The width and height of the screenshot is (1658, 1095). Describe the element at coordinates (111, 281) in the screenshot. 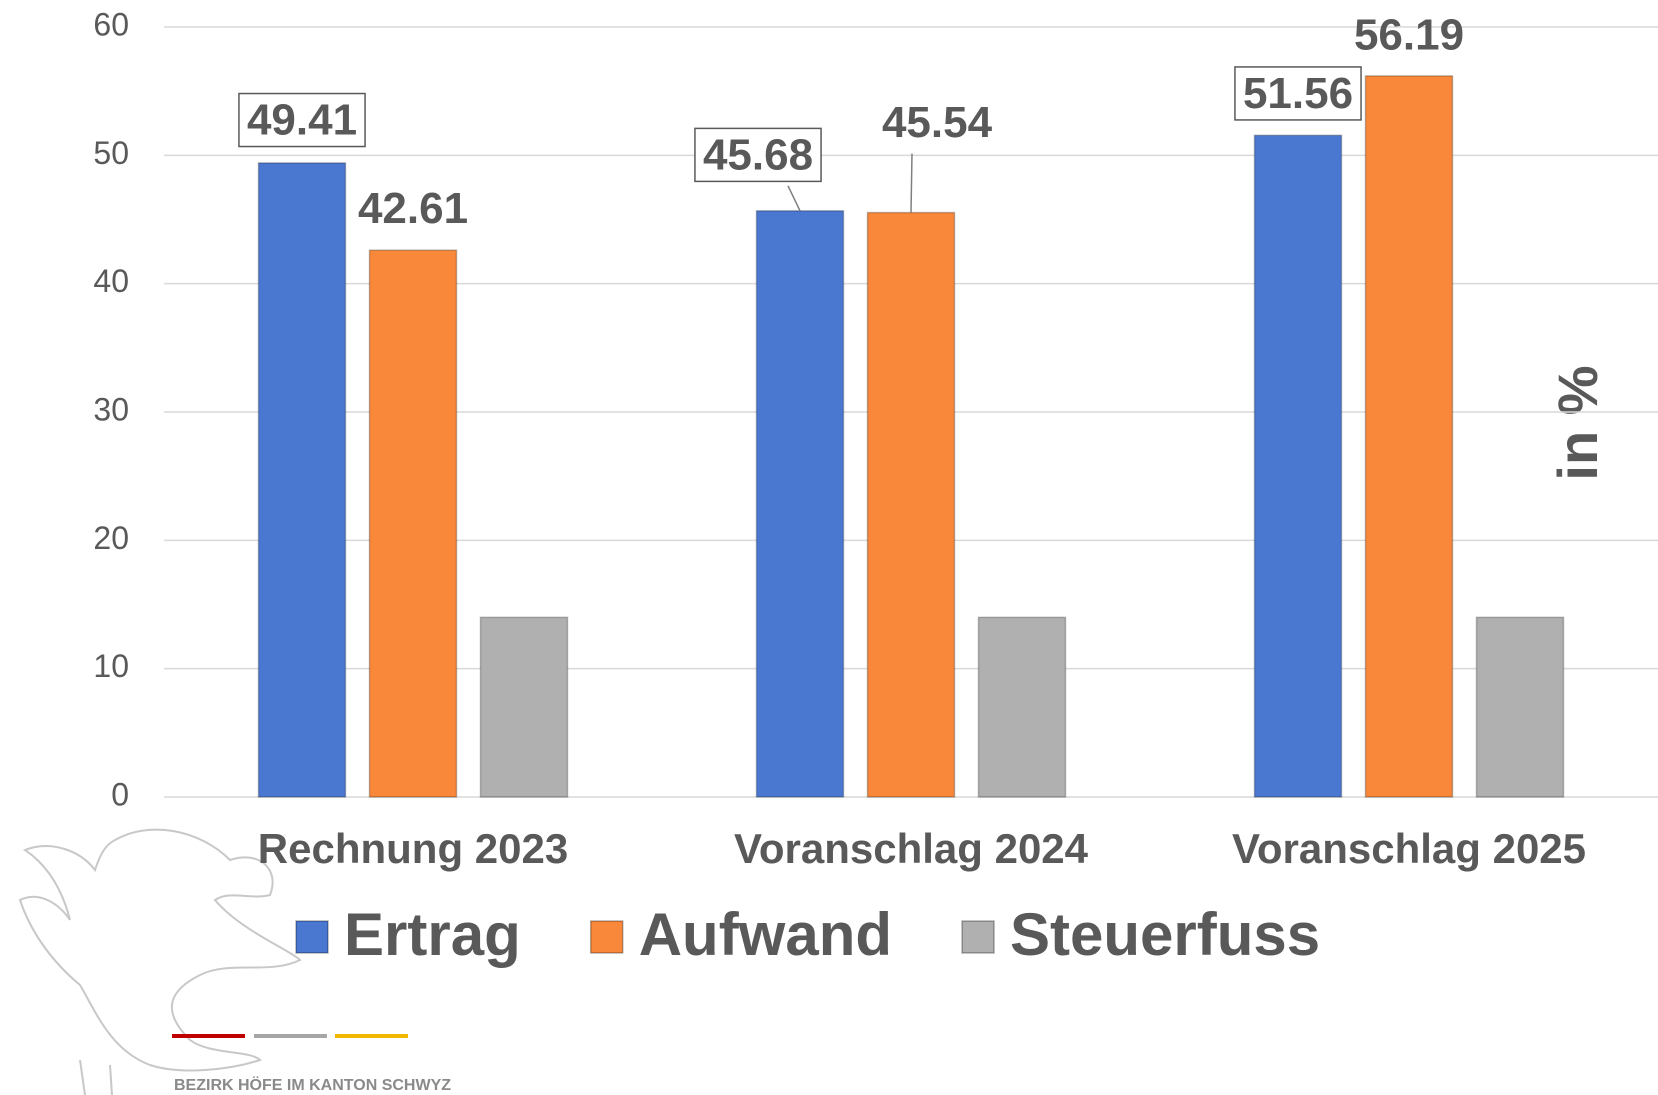

I see `y-tick-label: 40` at that location.